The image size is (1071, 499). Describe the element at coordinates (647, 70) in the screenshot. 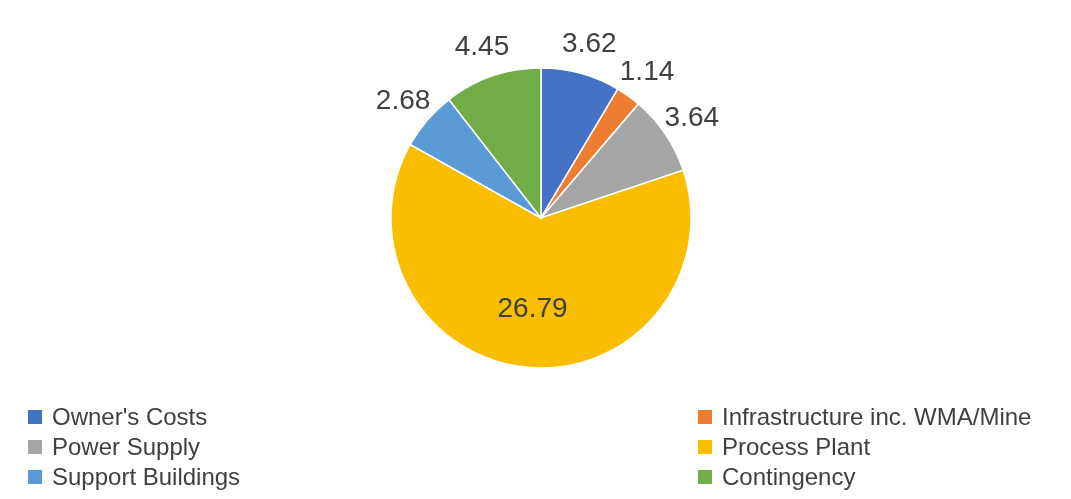

I see `data-label: 1.14` at that location.